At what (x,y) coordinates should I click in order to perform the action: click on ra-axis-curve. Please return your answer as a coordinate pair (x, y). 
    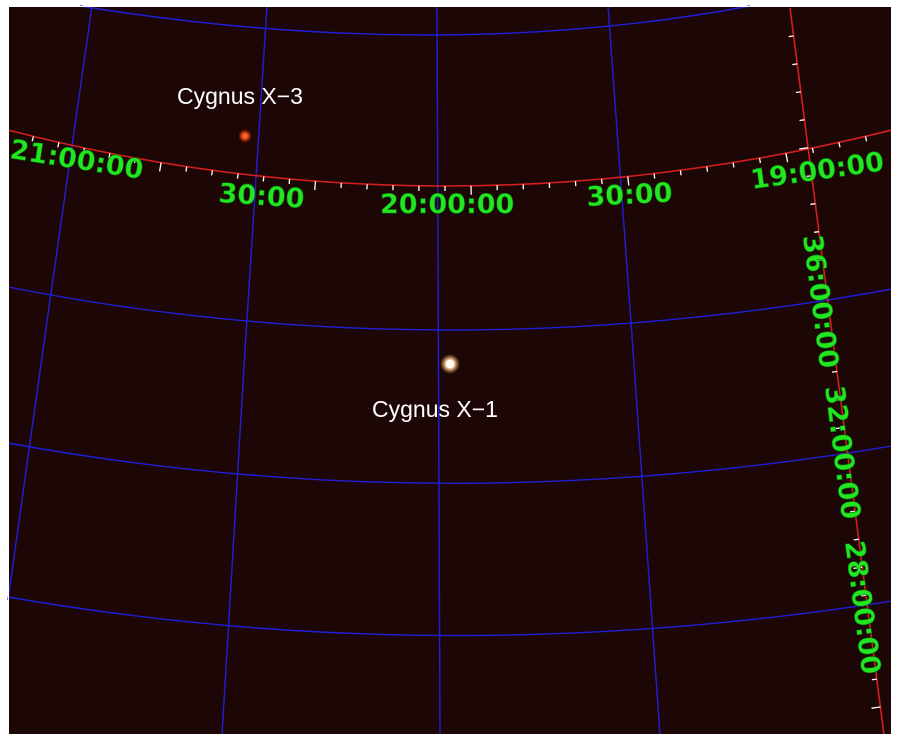
    Looking at the image, I should click on (450, 158).